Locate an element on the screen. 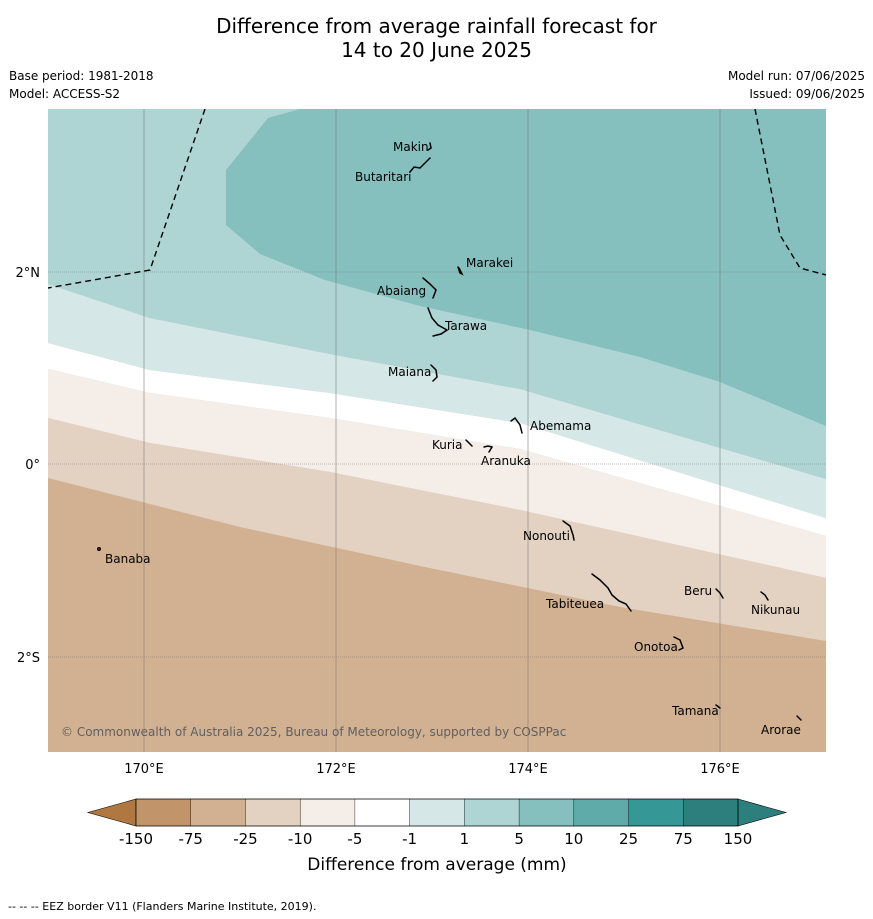 The height and width of the screenshot is (919, 873). colorbar-label: Difference from average (mm) is located at coordinates (436, 865).